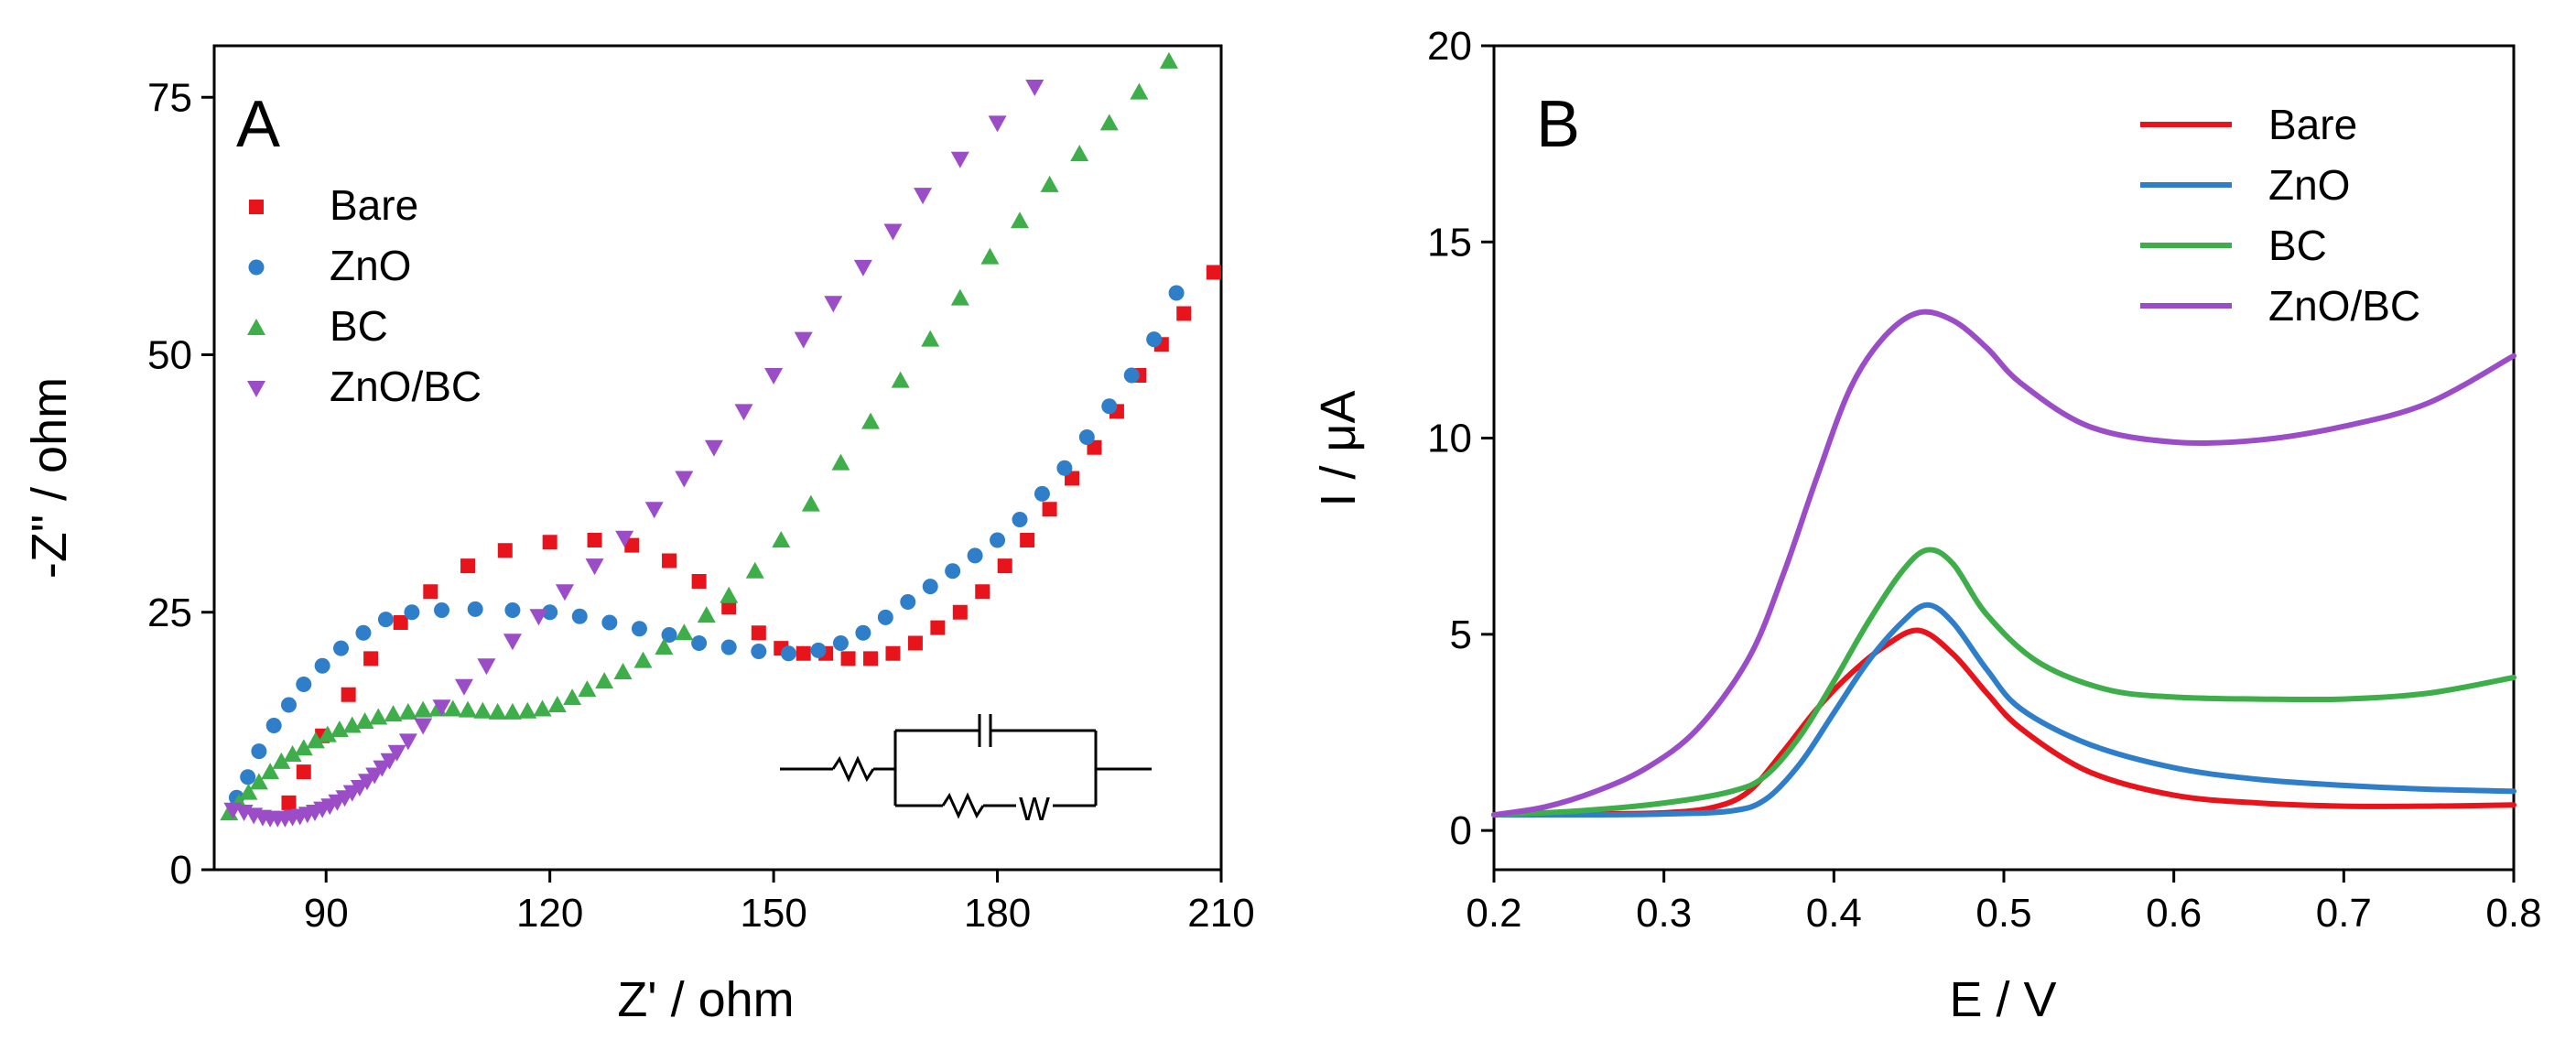 The image size is (2576, 1040). I want to click on legend-label-bc: BC, so click(2297, 245).